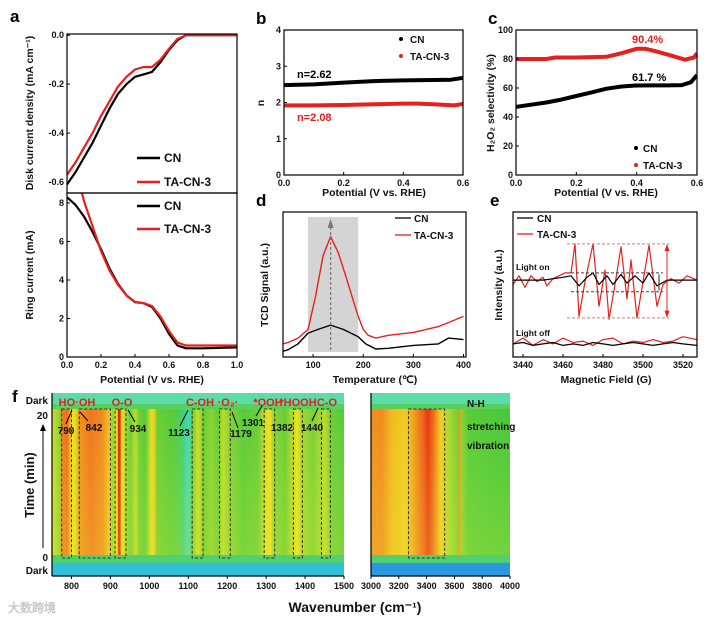 This screenshot has width=709, height=619. What do you see at coordinates (313, 365) in the screenshot?
I see `x-tick-label: 100` at bounding box center [313, 365].